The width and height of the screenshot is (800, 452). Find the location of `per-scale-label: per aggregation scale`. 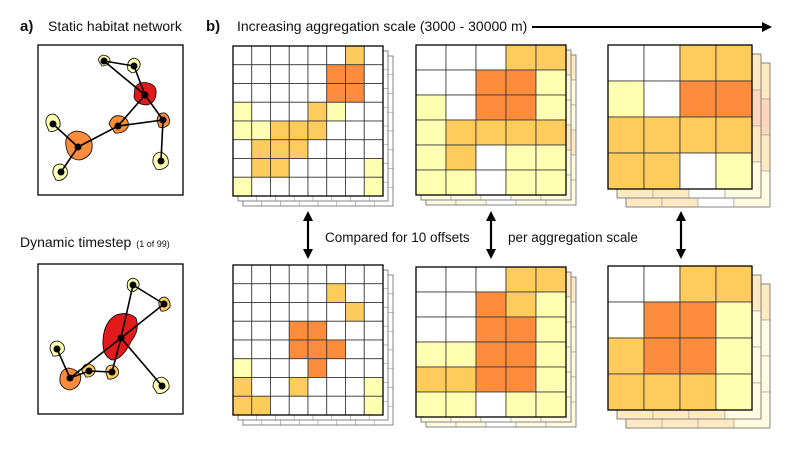

per-scale-label: per aggregation scale is located at coordinates (573, 237).